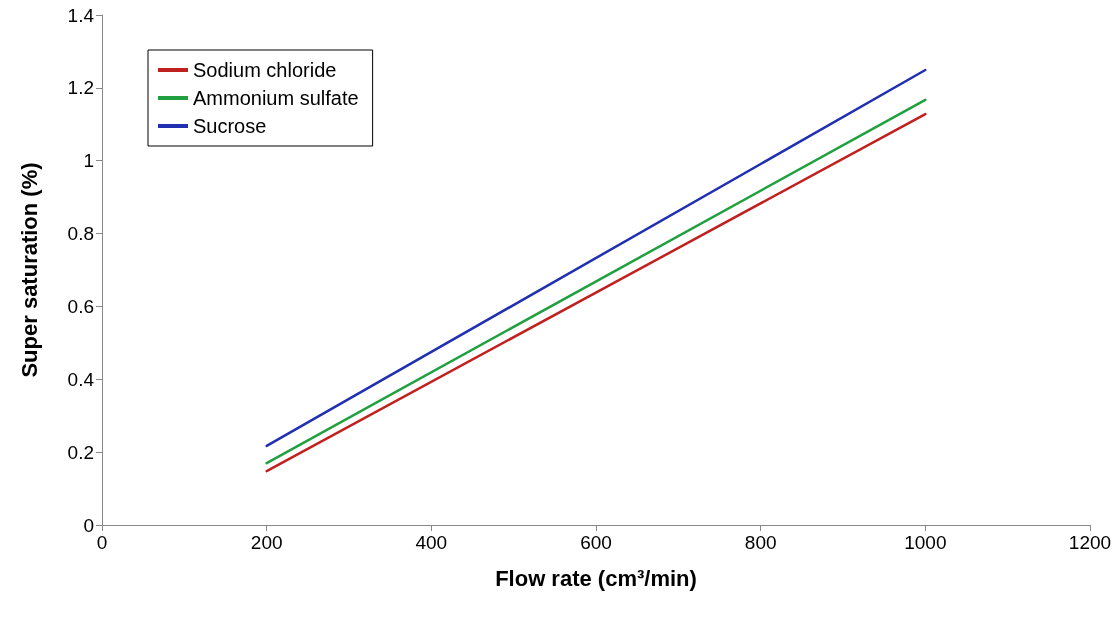  Describe the element at coordinates (102, 542) in the screenshot. I see `x-tick-label: 0` at that location.